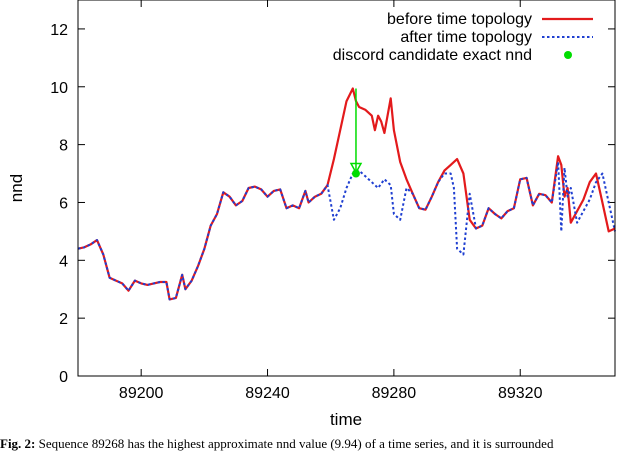  I want to click on legend-label: before time topology, so click(459, 19).